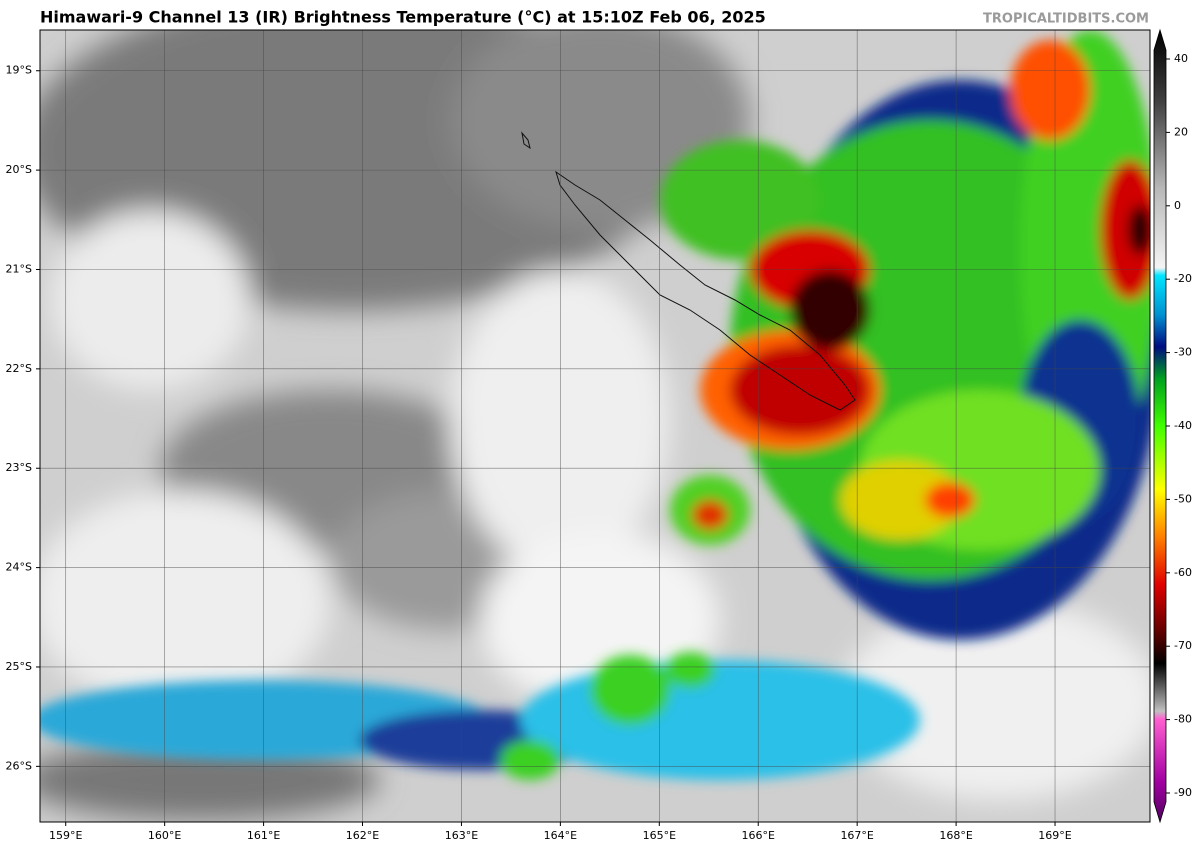  What do you see at coordinates (19, 169) in the screenshot?
I see `y-tick-label: 20°S` at bounding box center [19, 169].